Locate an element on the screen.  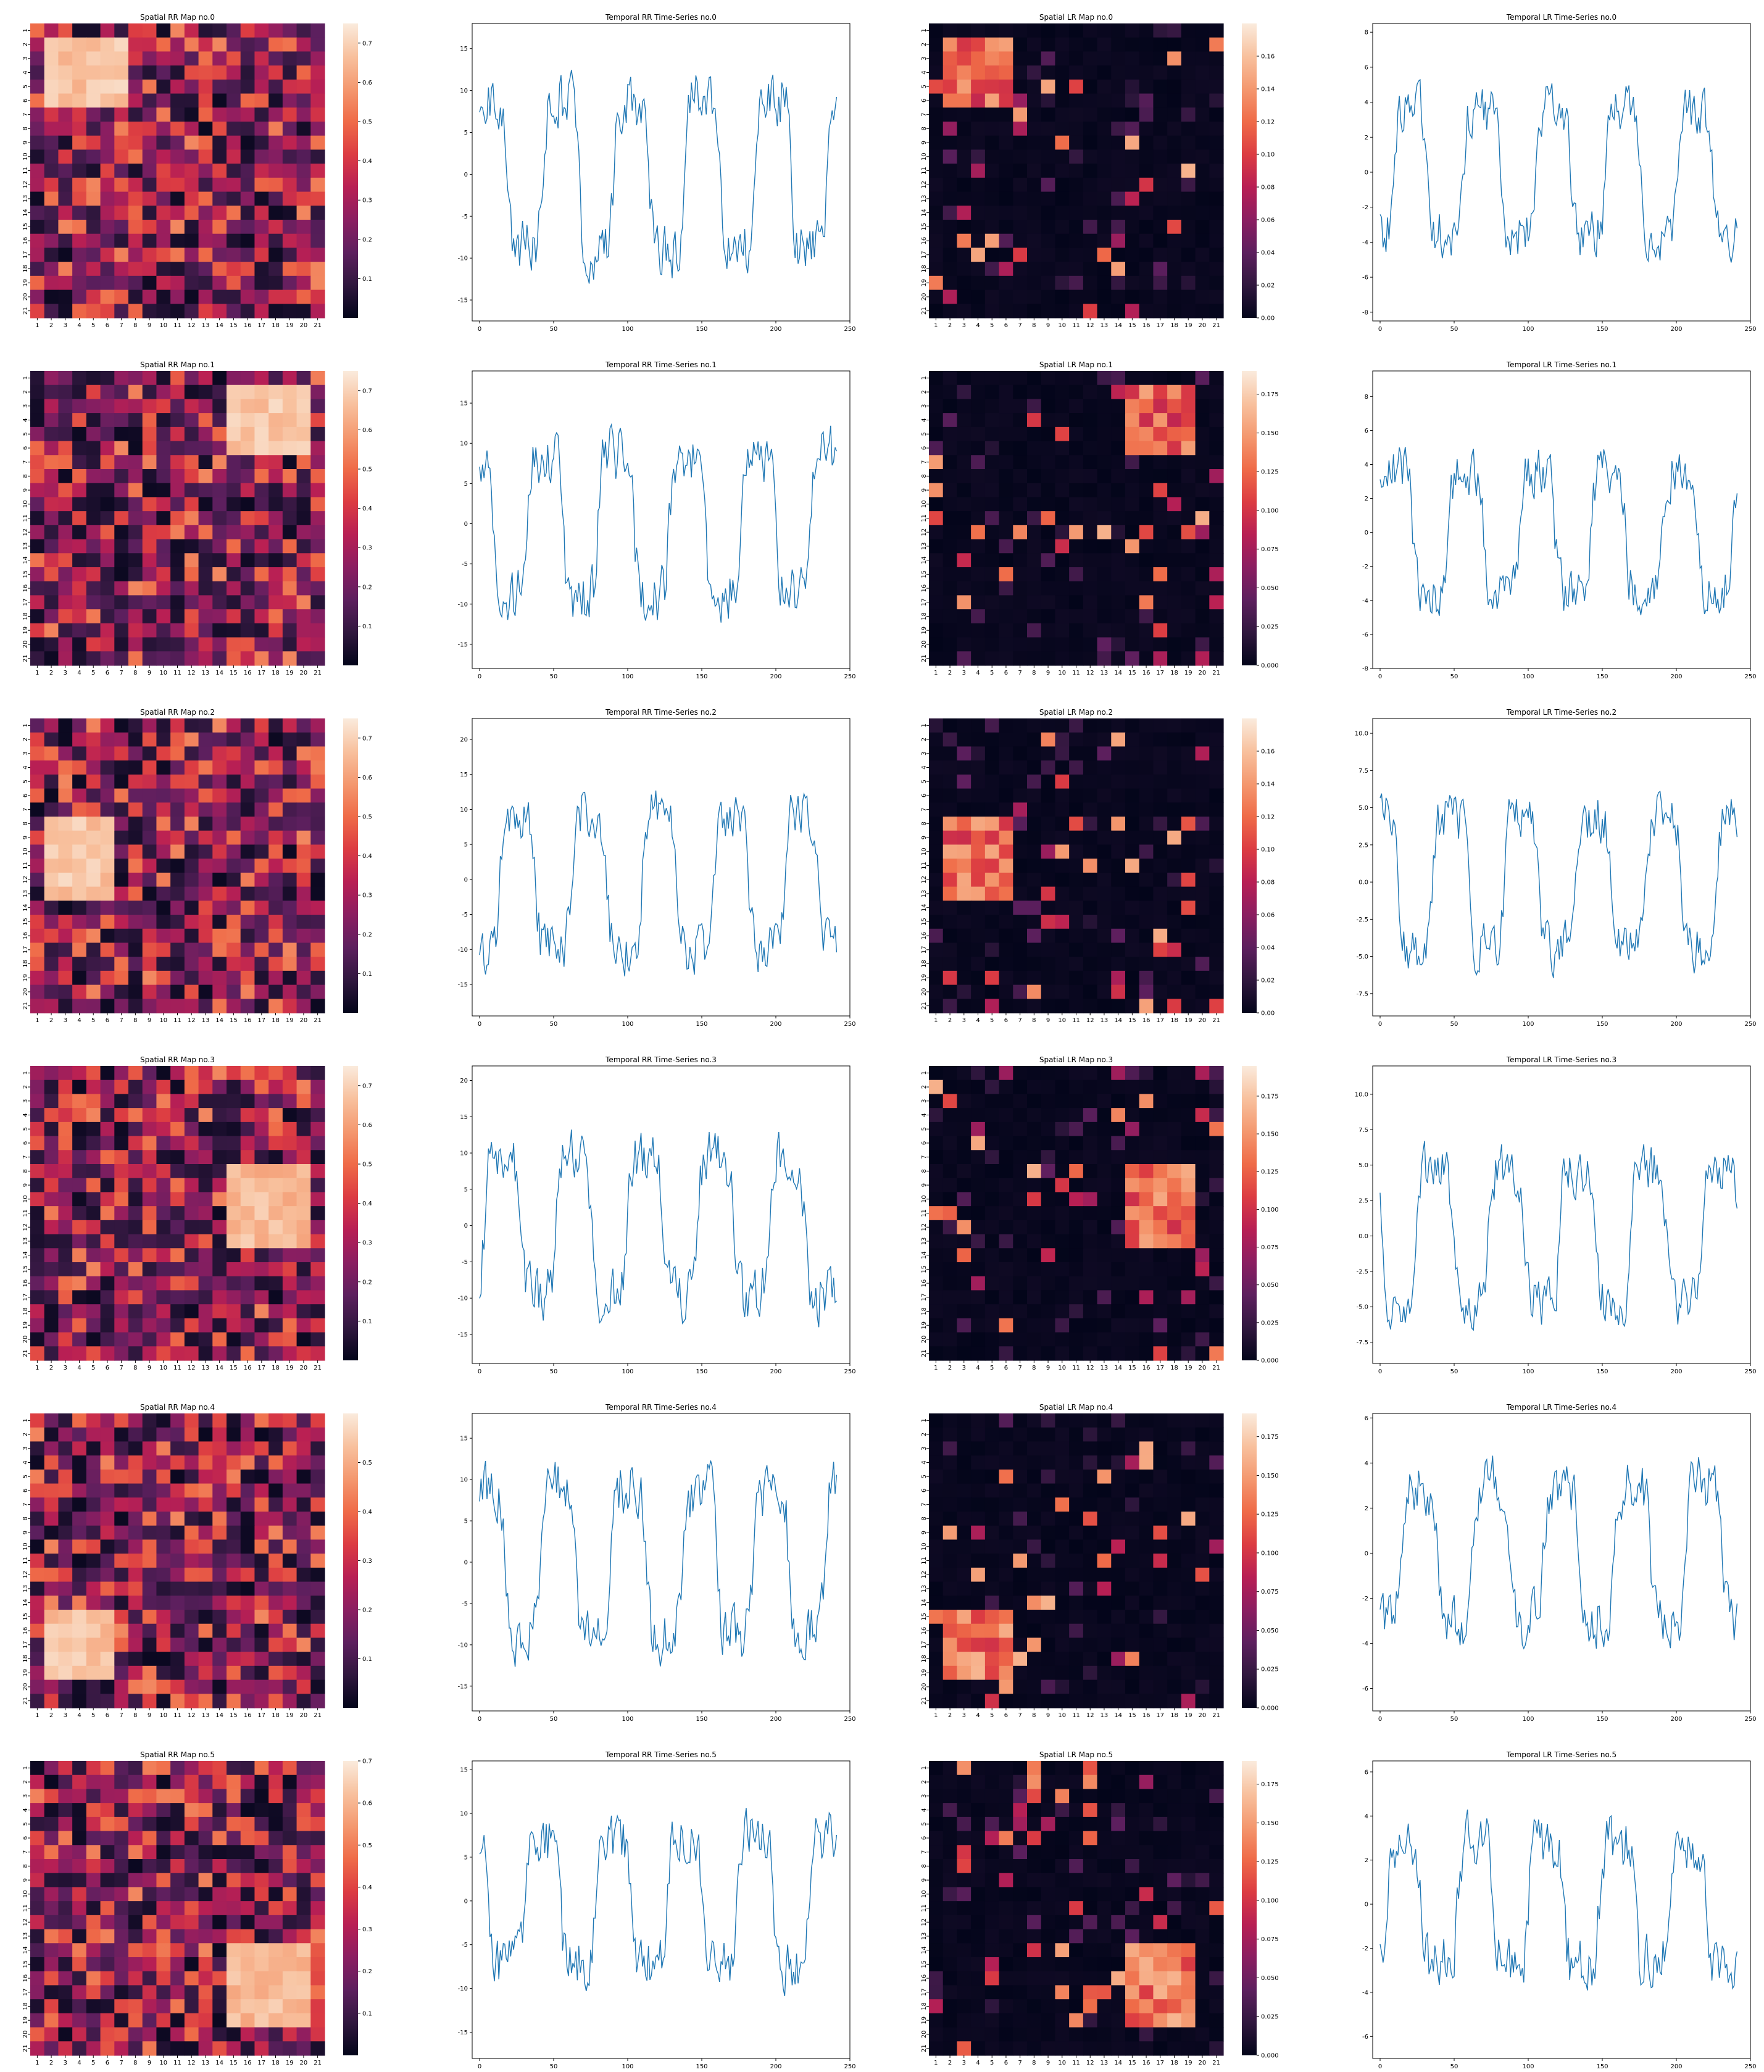
colorbar-tick-label: 0.6 is located at coordinates (367, 83).